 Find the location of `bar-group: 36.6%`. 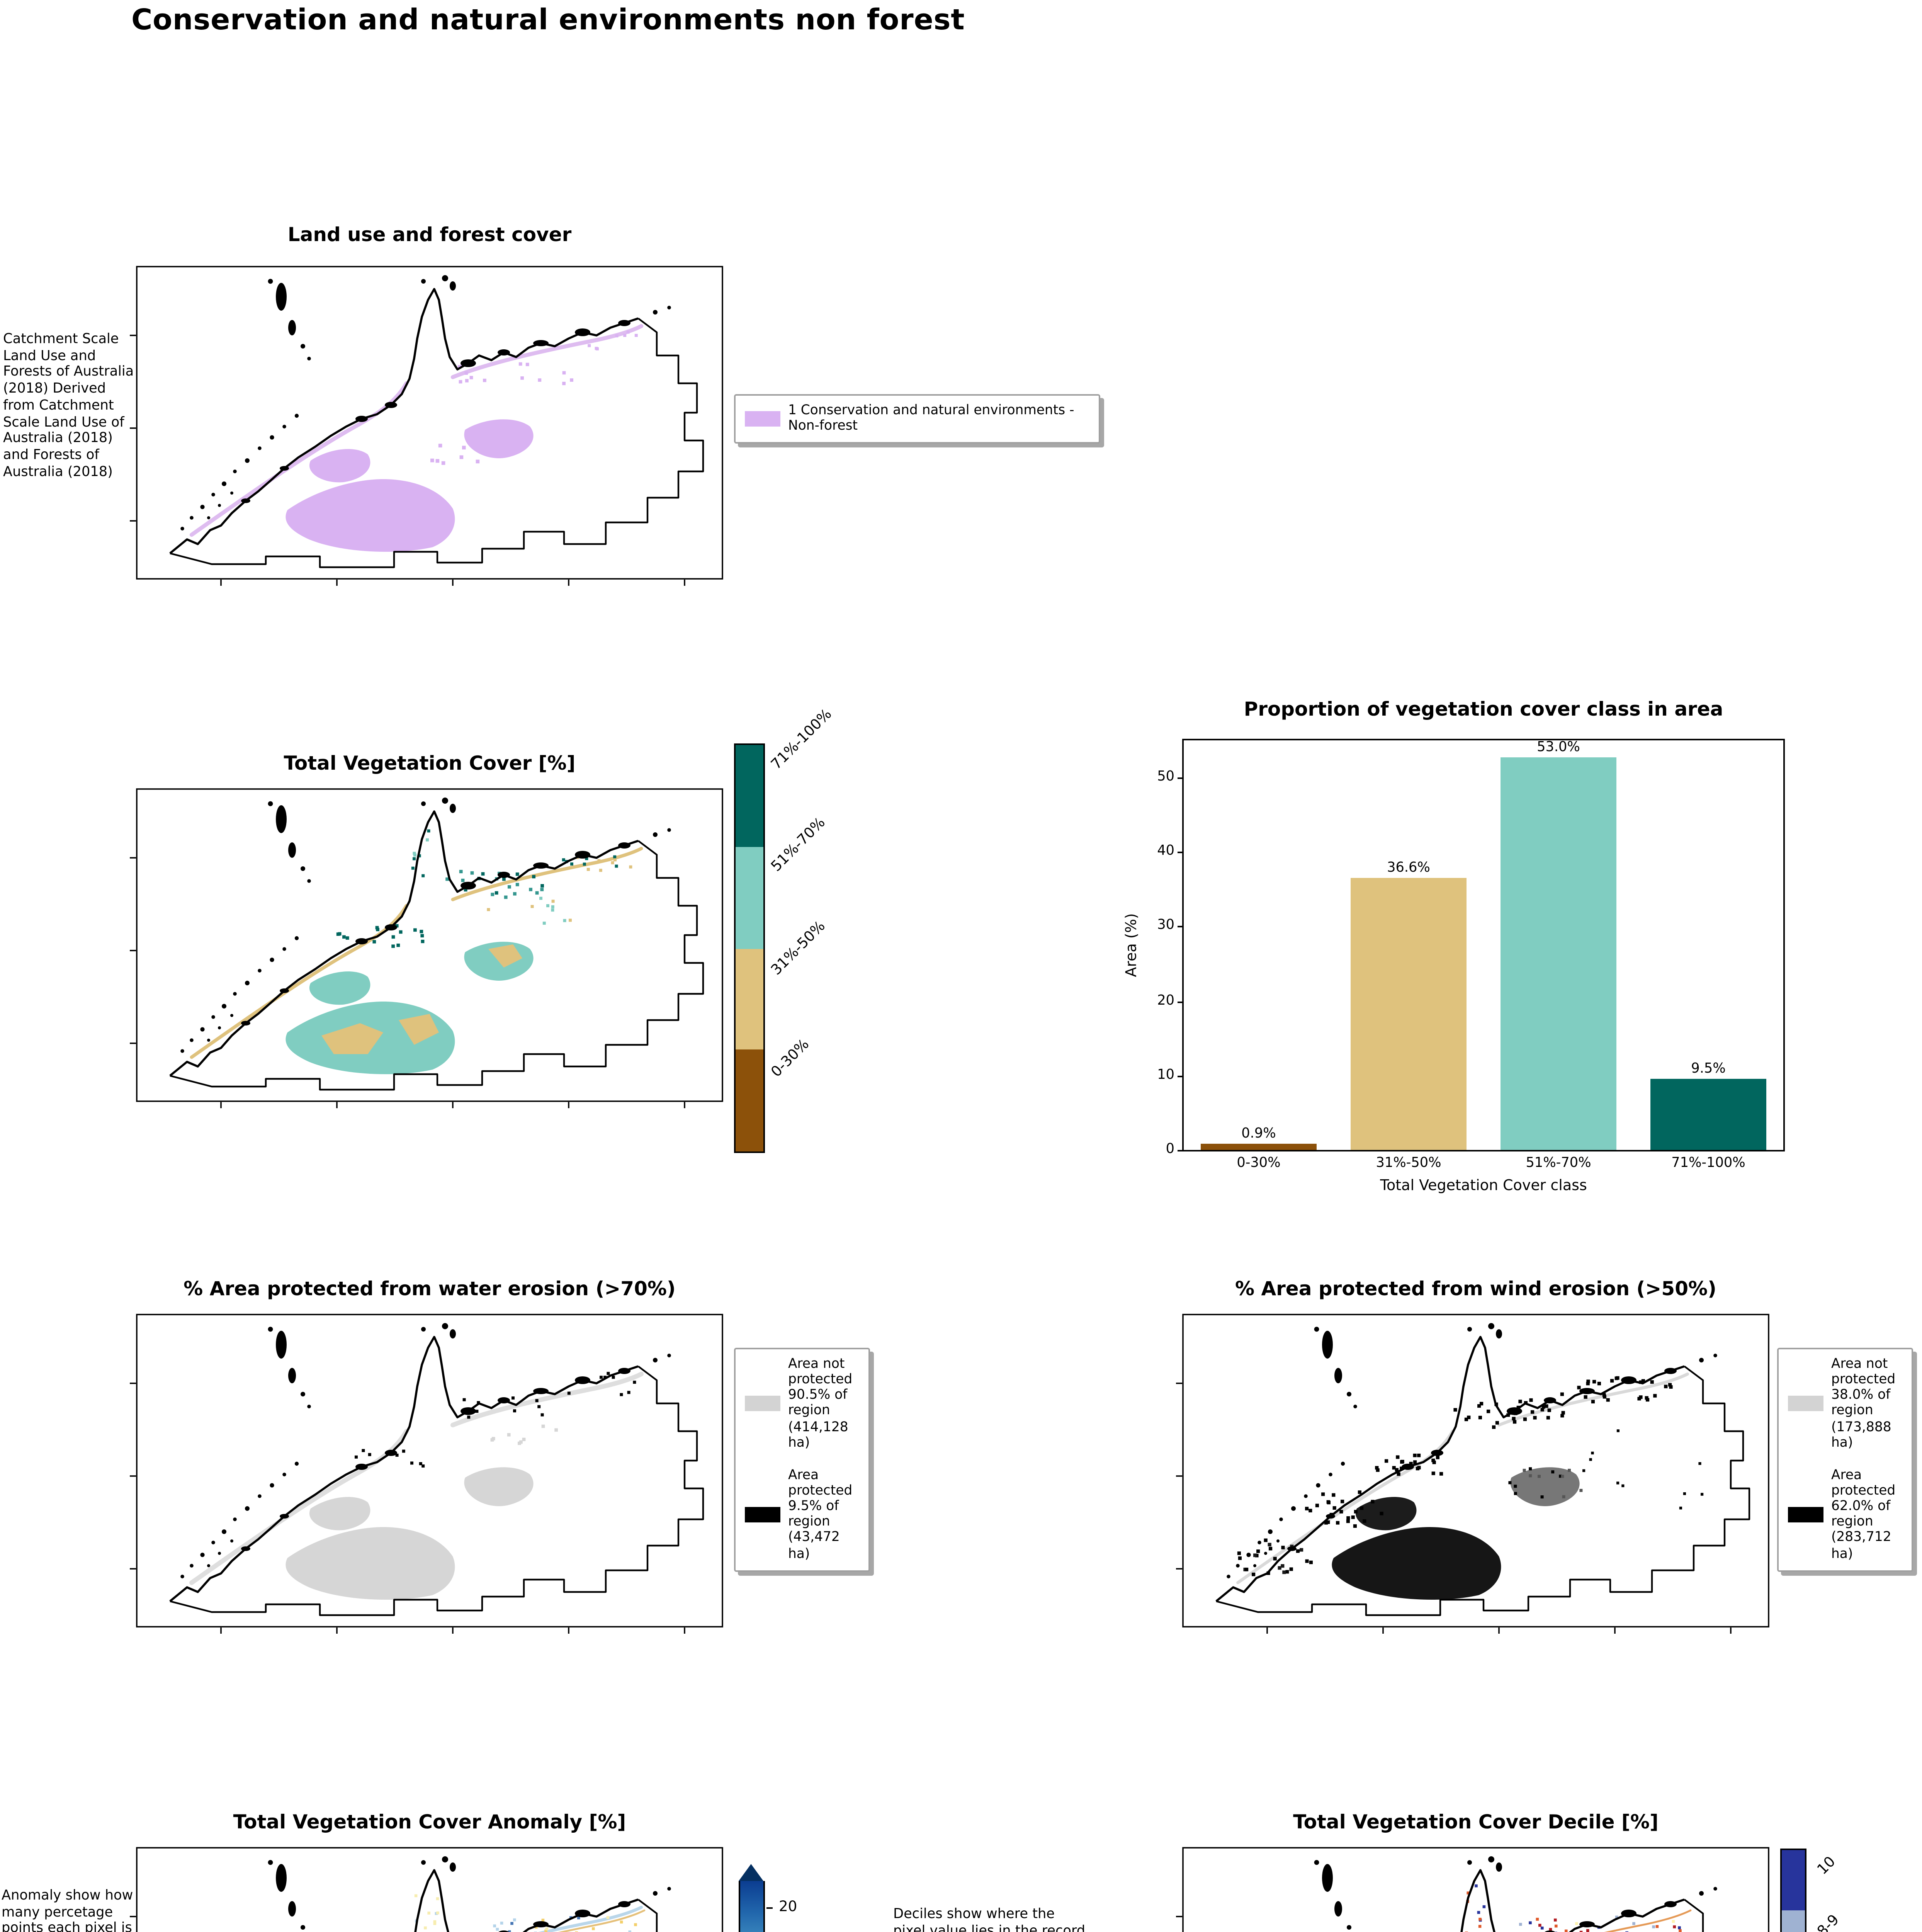

bar-group: 36.6% is located at coordinates (1409, 945).